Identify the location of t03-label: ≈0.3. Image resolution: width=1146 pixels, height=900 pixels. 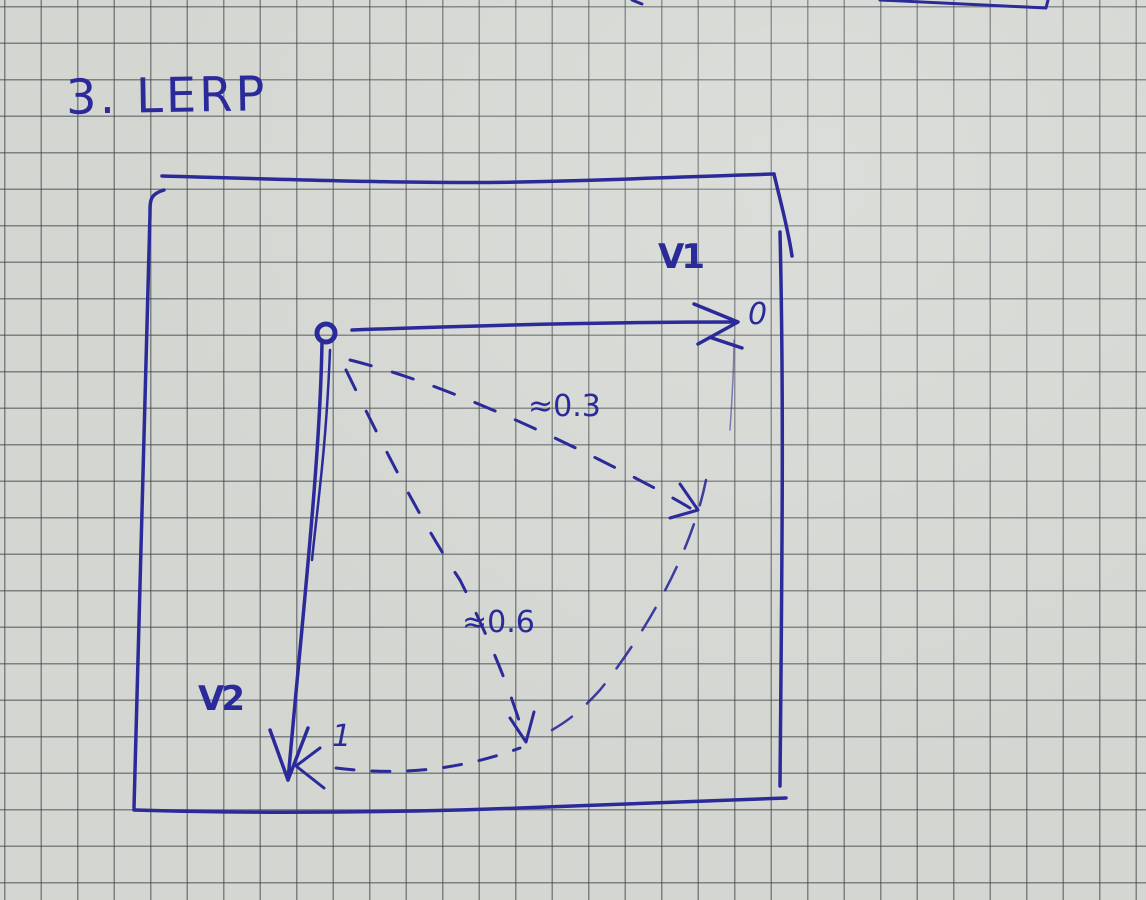
(564, 406).